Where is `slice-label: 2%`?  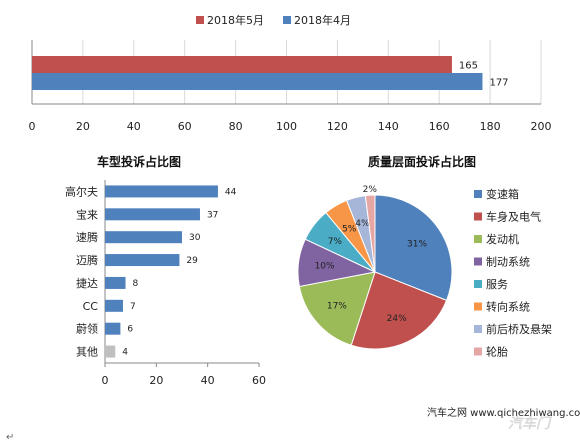 slice-label: 2% is located at coordinates (370, 190).